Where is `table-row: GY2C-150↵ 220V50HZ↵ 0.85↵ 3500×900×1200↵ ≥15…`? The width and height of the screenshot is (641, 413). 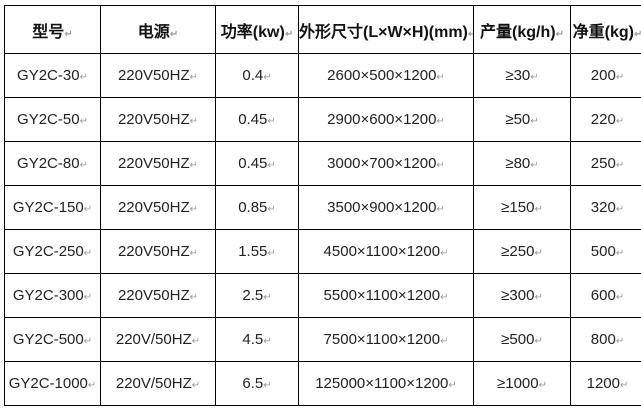
table-row: GY2C-150↵ 220V50HZ↵ 0.85↵ 3500×900×1200↵ ≥15… is located at coordinates (322, 207).